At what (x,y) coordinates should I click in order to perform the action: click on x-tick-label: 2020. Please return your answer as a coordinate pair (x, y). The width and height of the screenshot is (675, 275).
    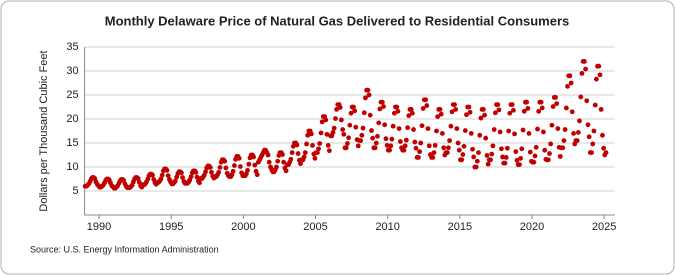
    Looking at the image, I should click on (532, 227).